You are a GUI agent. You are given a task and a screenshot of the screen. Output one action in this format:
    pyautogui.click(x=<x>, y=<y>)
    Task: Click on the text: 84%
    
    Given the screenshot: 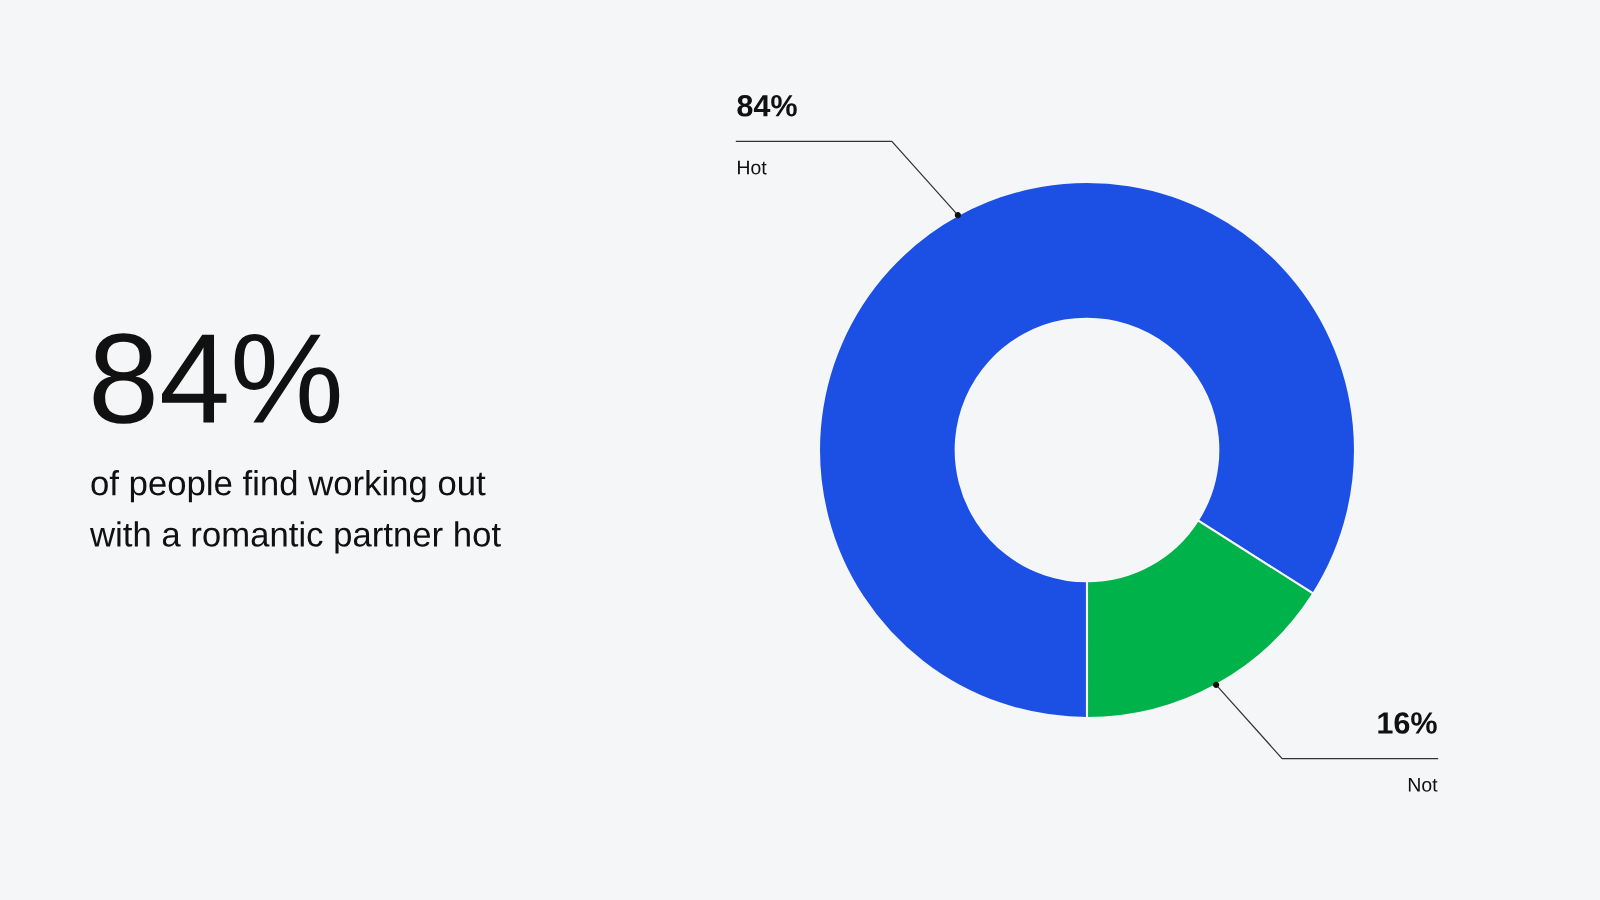 What is the action you would take?
    pyautogui.click(x=216, y=378)
    